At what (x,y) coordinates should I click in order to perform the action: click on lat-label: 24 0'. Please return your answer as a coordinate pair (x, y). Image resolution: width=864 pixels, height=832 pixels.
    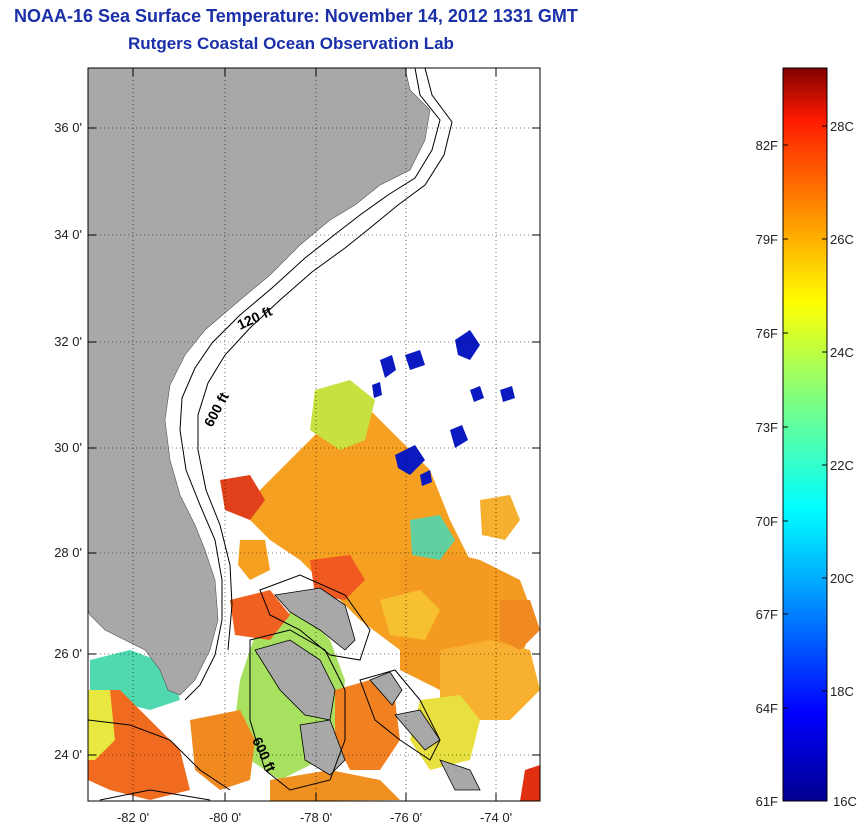
    Looking at the image, I should click on (68, 754).